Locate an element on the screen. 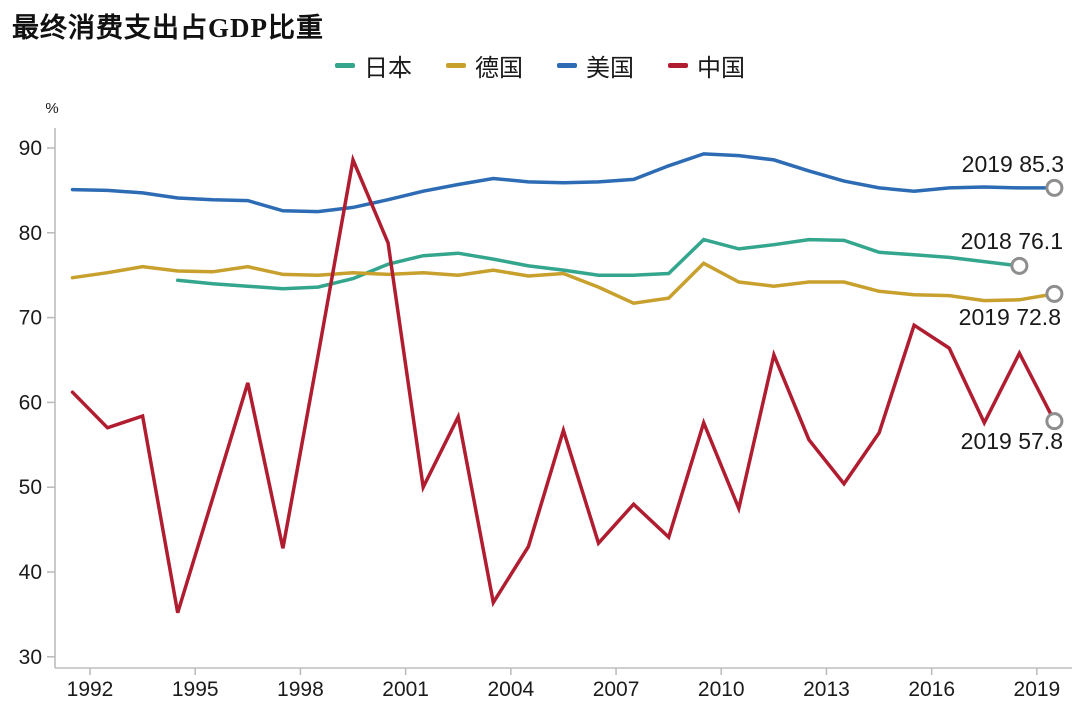  legend-item-0: 日本 is located at coordinates (373, 65).